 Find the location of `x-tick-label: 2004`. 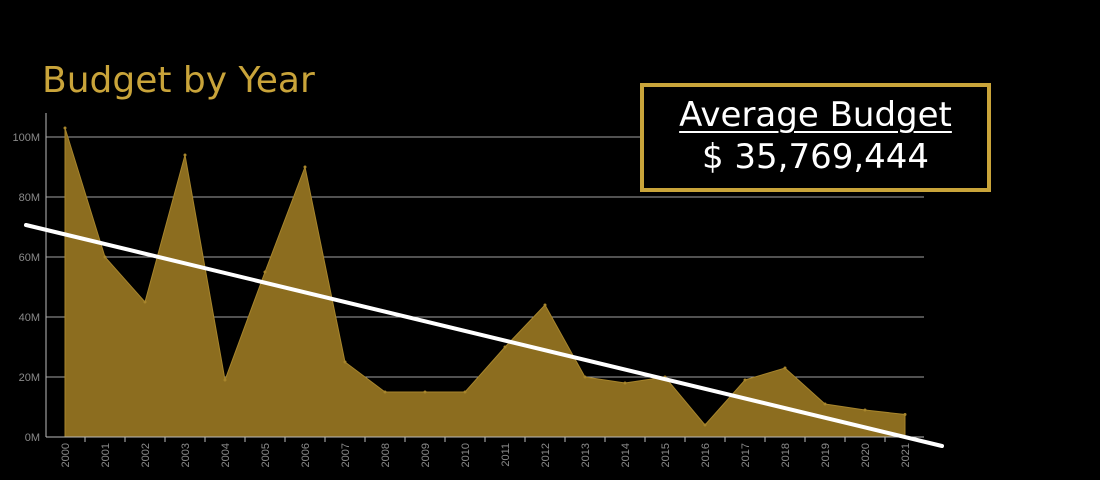

x-tick-label: 2004 is located at coordinates (226, 455).